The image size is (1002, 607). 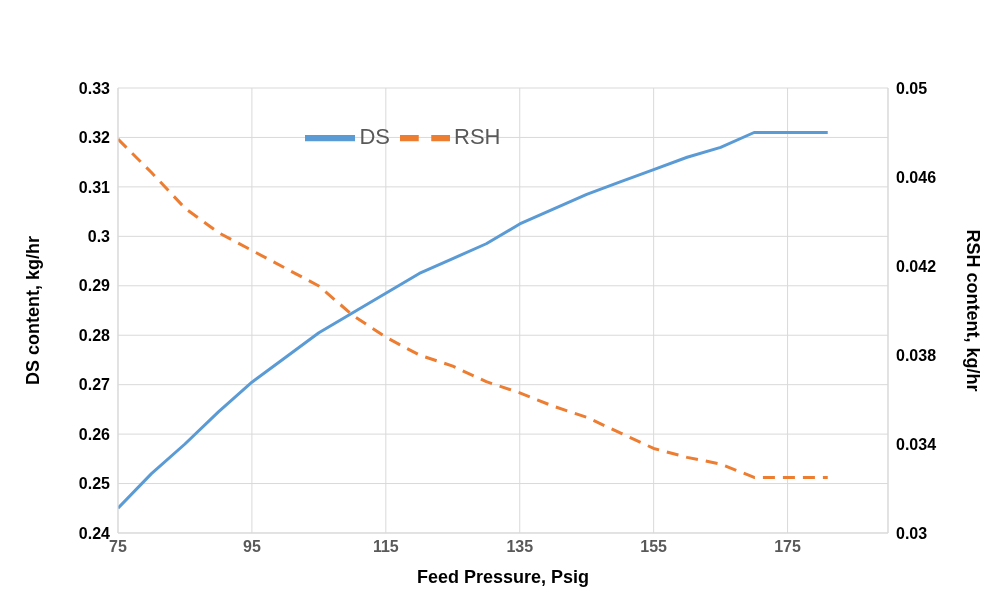 I want to click on x-axis-title: Feed Pressure, Psig, so click(x=503, y=577).